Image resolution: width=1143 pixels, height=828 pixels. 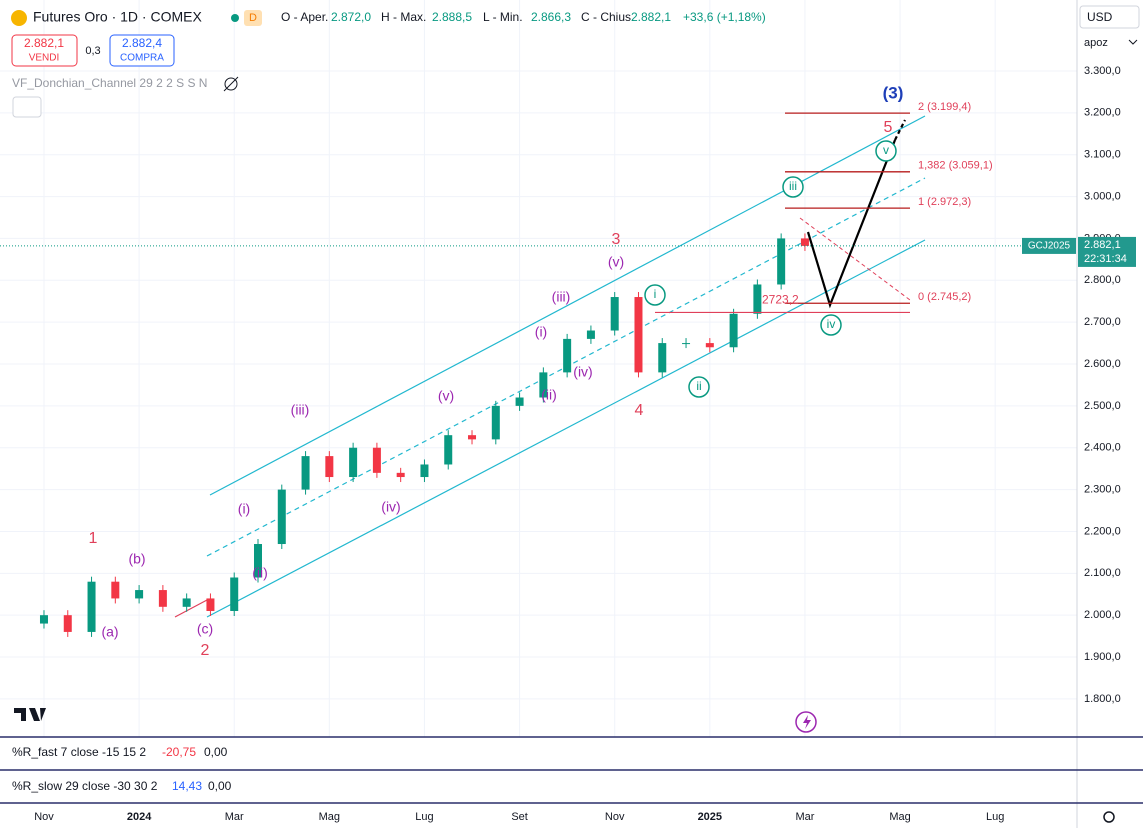 I want to click on fib-label: 2 (3.199,4), so click(x=944, y=107).